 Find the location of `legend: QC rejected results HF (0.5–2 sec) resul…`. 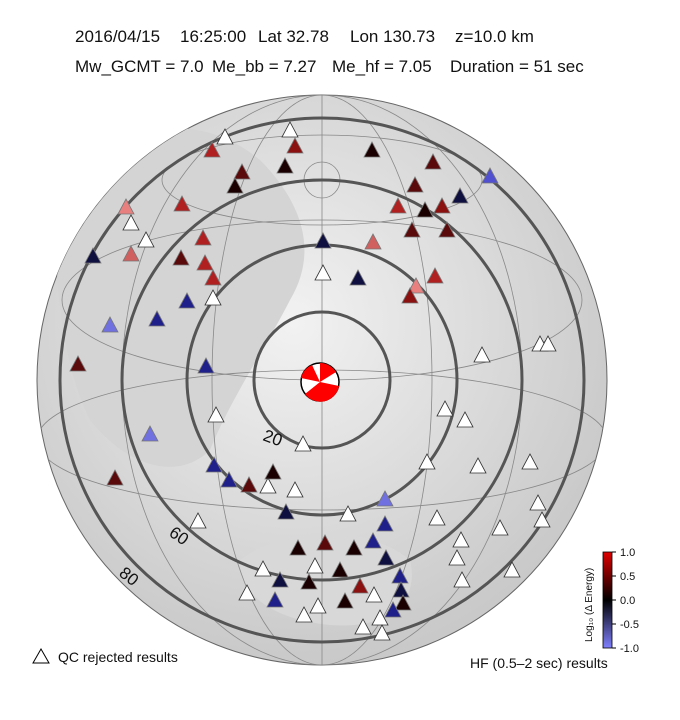

legend: QC rejected results HF (0.5–2 sec) resul… is located at coordinates (320, 659).